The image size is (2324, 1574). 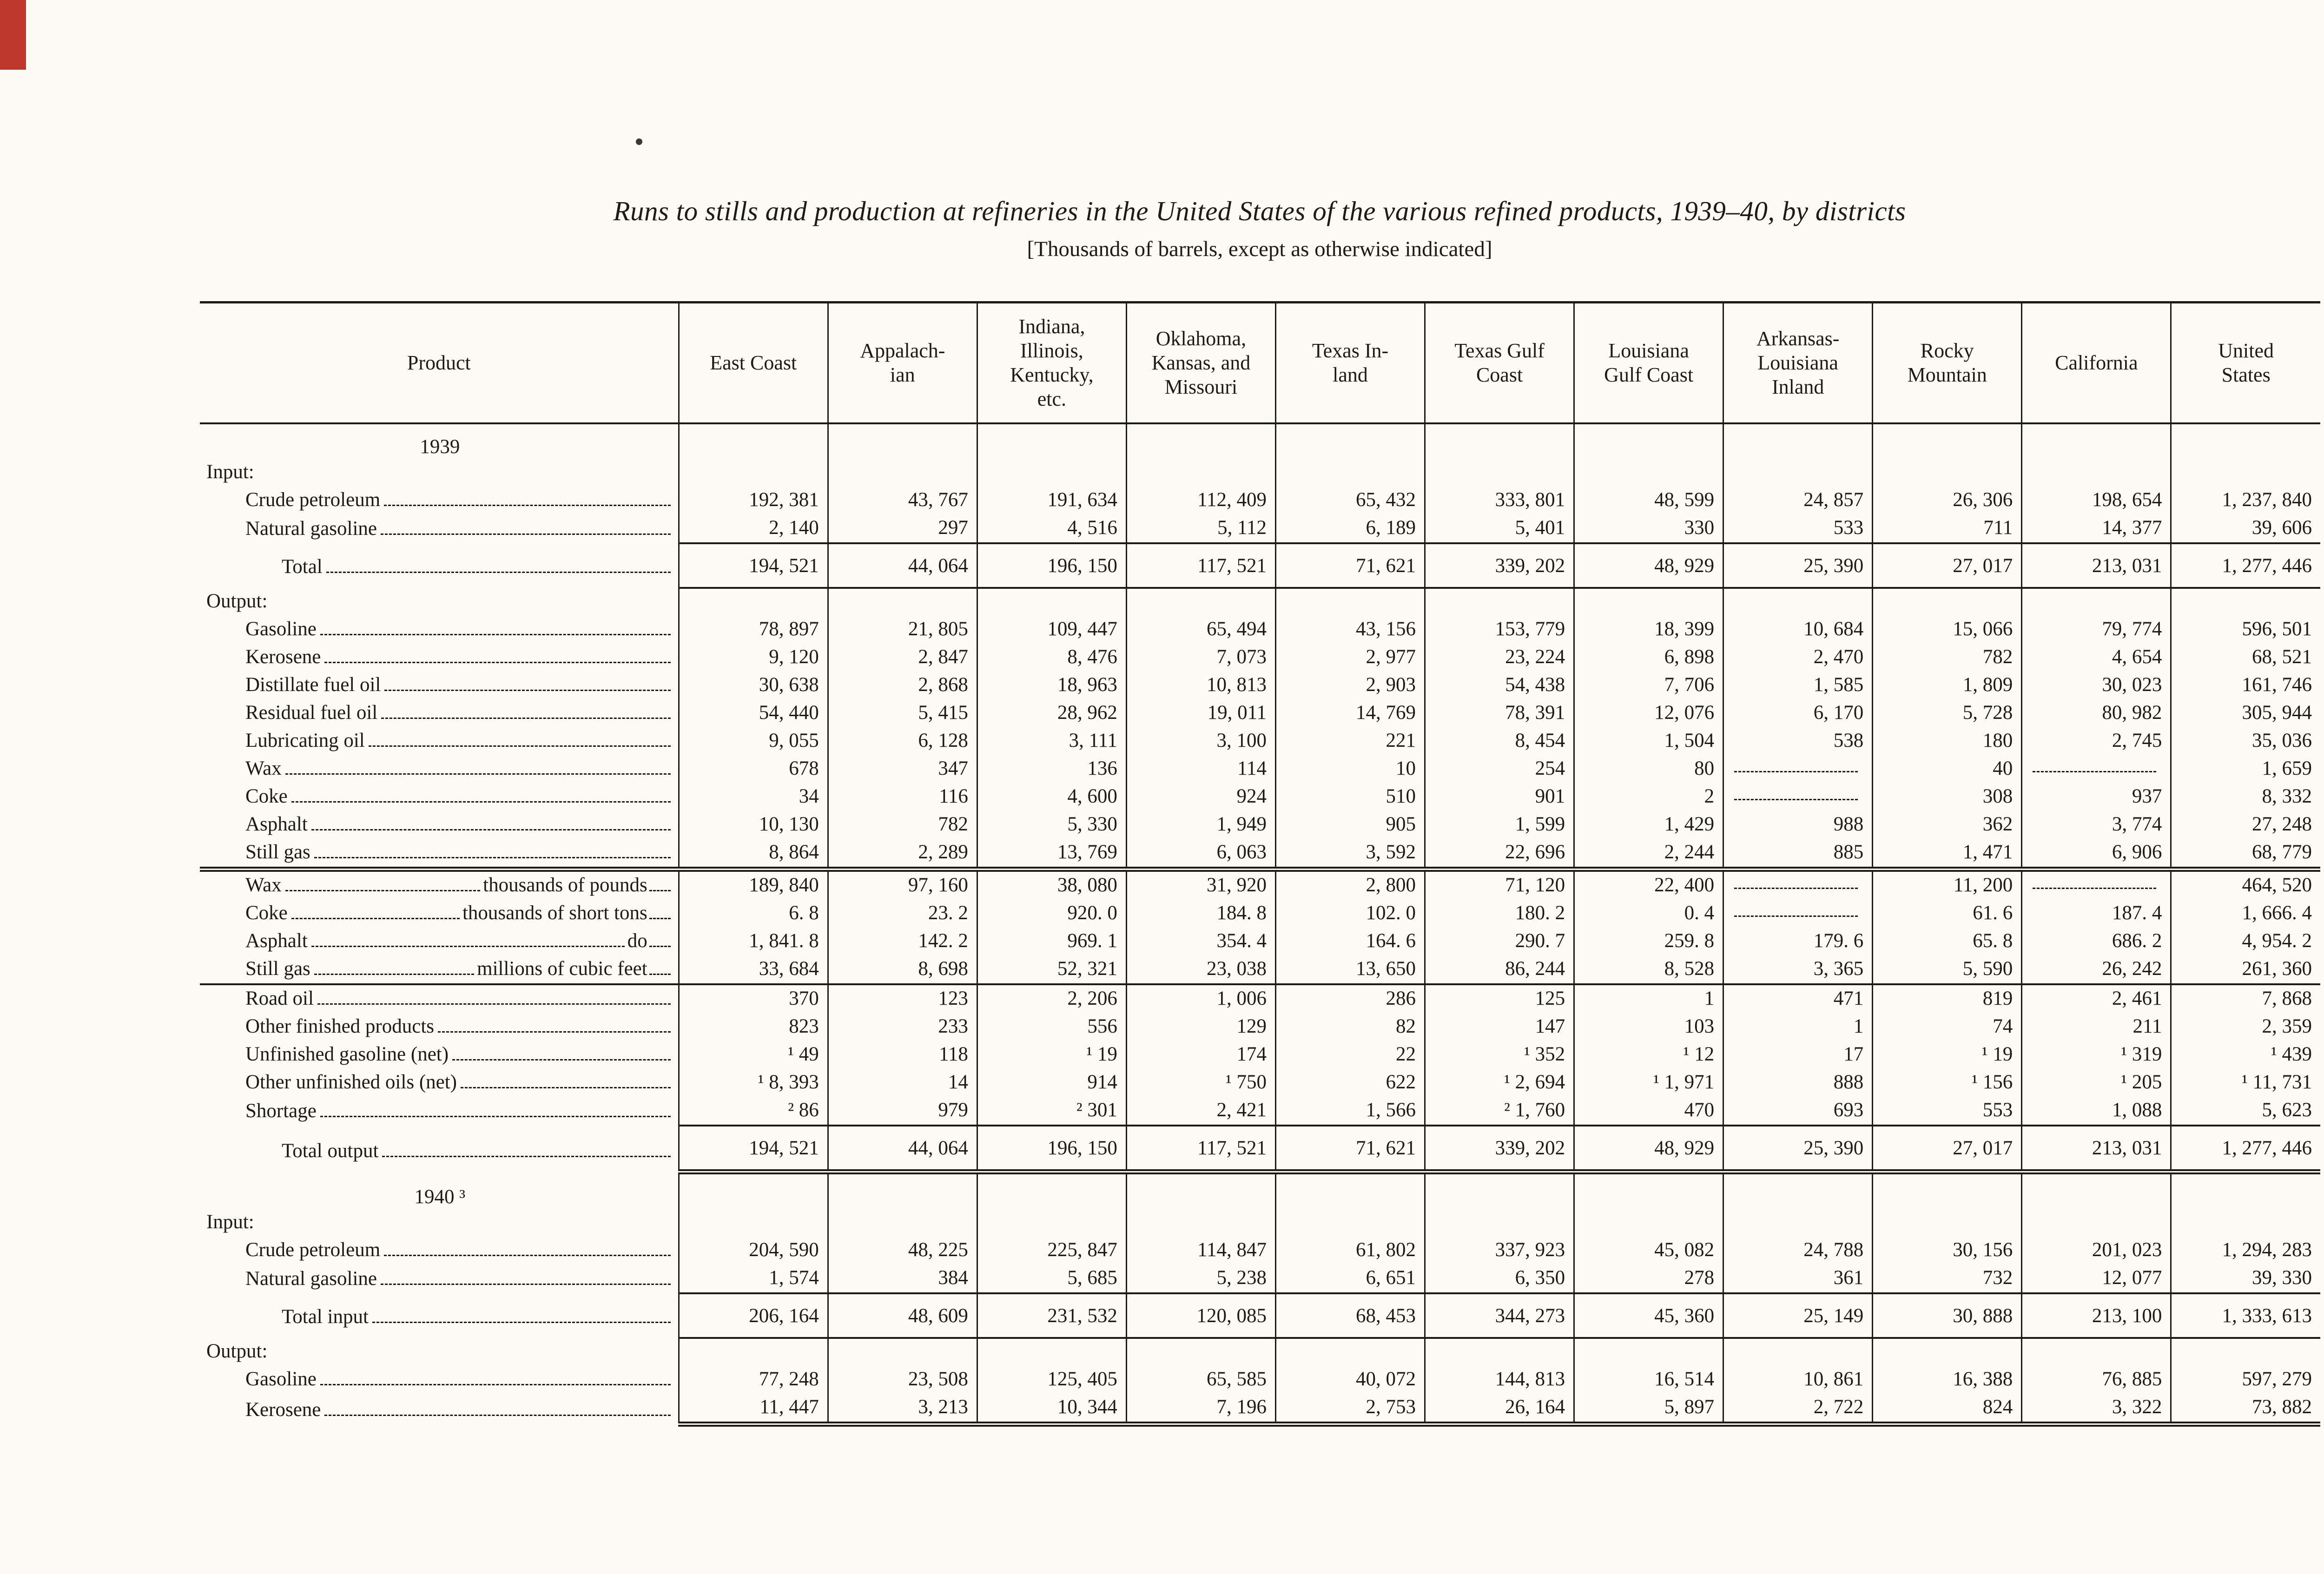 What do you see at coordinates (2245, 1083) in the screenshot?
I see `value-cell: ¹ 11, 731` at bounding box center [2245, 1083].